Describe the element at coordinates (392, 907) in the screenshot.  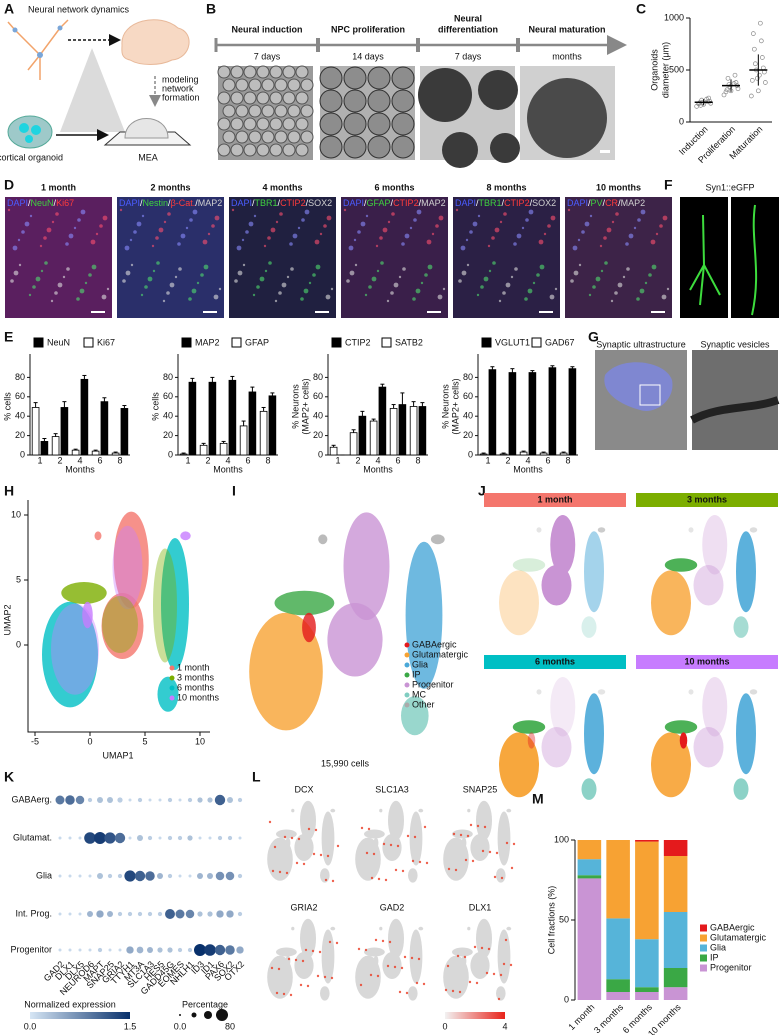
I see `gene-title: GAD2` at that location.